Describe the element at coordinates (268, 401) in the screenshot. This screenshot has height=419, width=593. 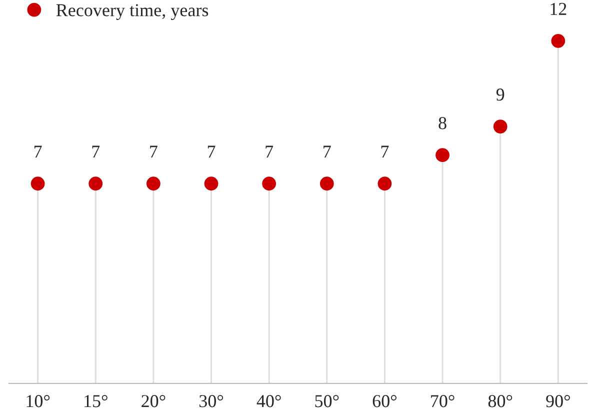
I see `x-tick-label: 40°` at that location.